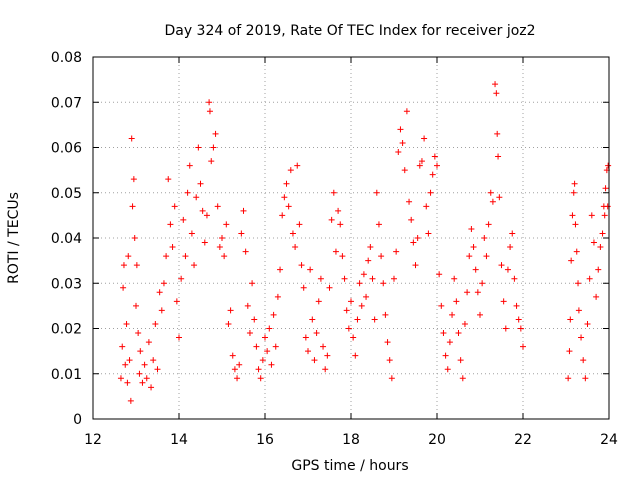 This screenshot has width=640, height=480. Describe the element at coordinates (609, 440) in the screenshot. I see `x-tick-label: 24` at that location.